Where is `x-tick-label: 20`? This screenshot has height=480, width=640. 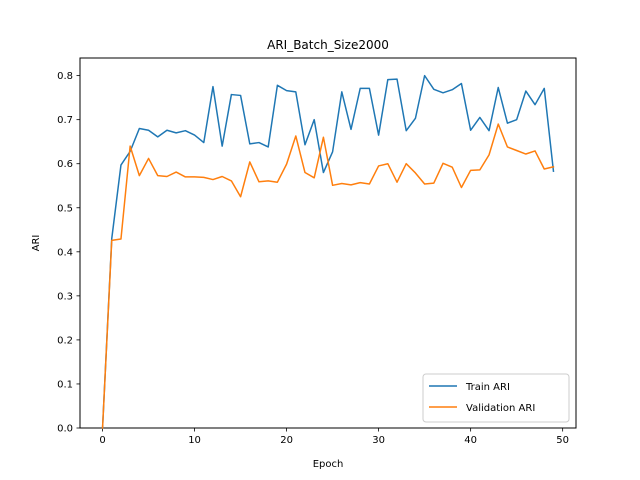
x-tick-label: 20 is located at coordinates (286, 440).